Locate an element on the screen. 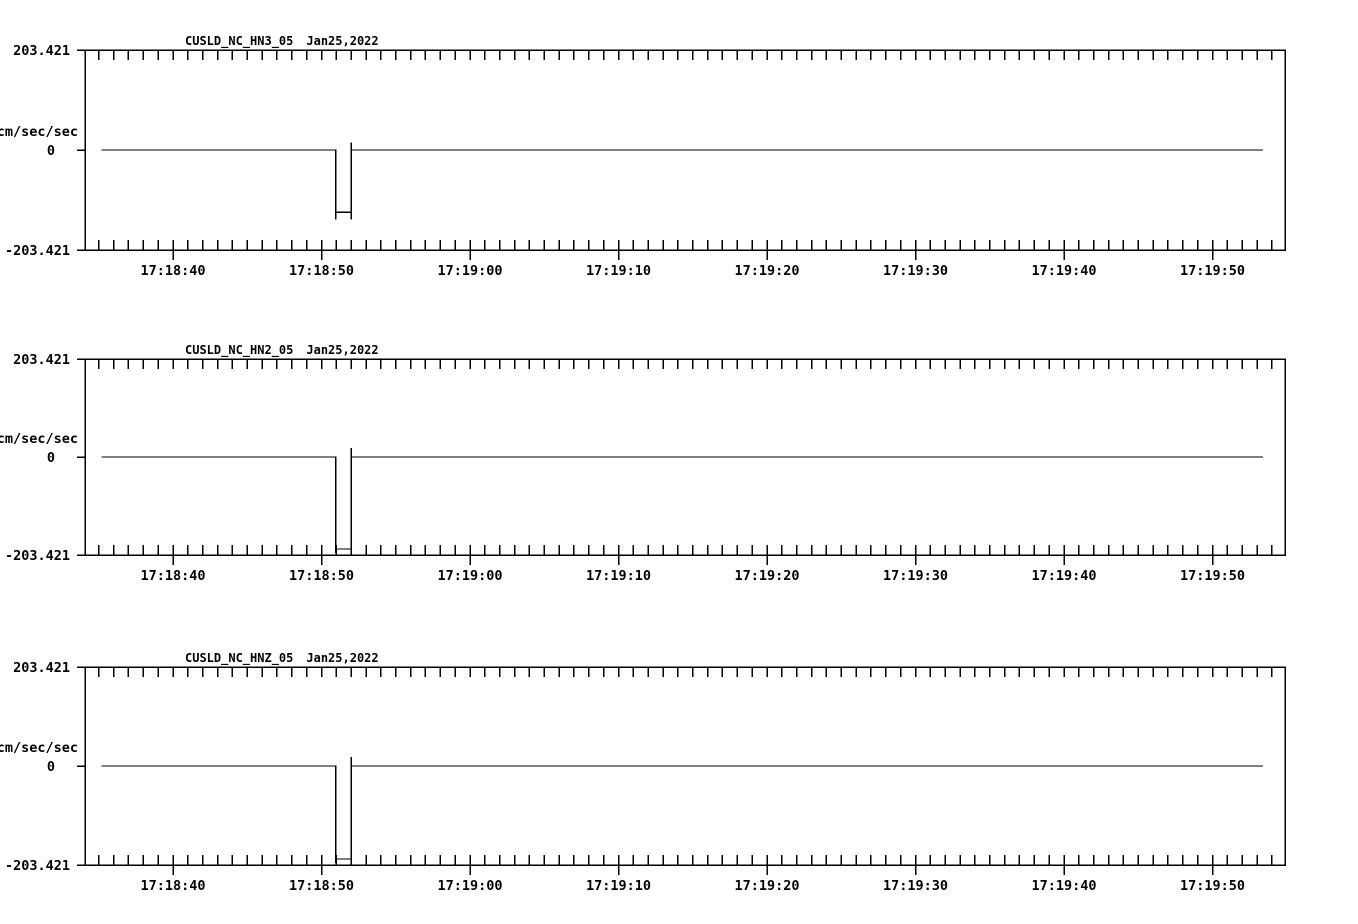 This screenshot has width=1358, height=924. station-channel-label: CUSLD_NC_HN2_05 is located at coordinates (239, 350).